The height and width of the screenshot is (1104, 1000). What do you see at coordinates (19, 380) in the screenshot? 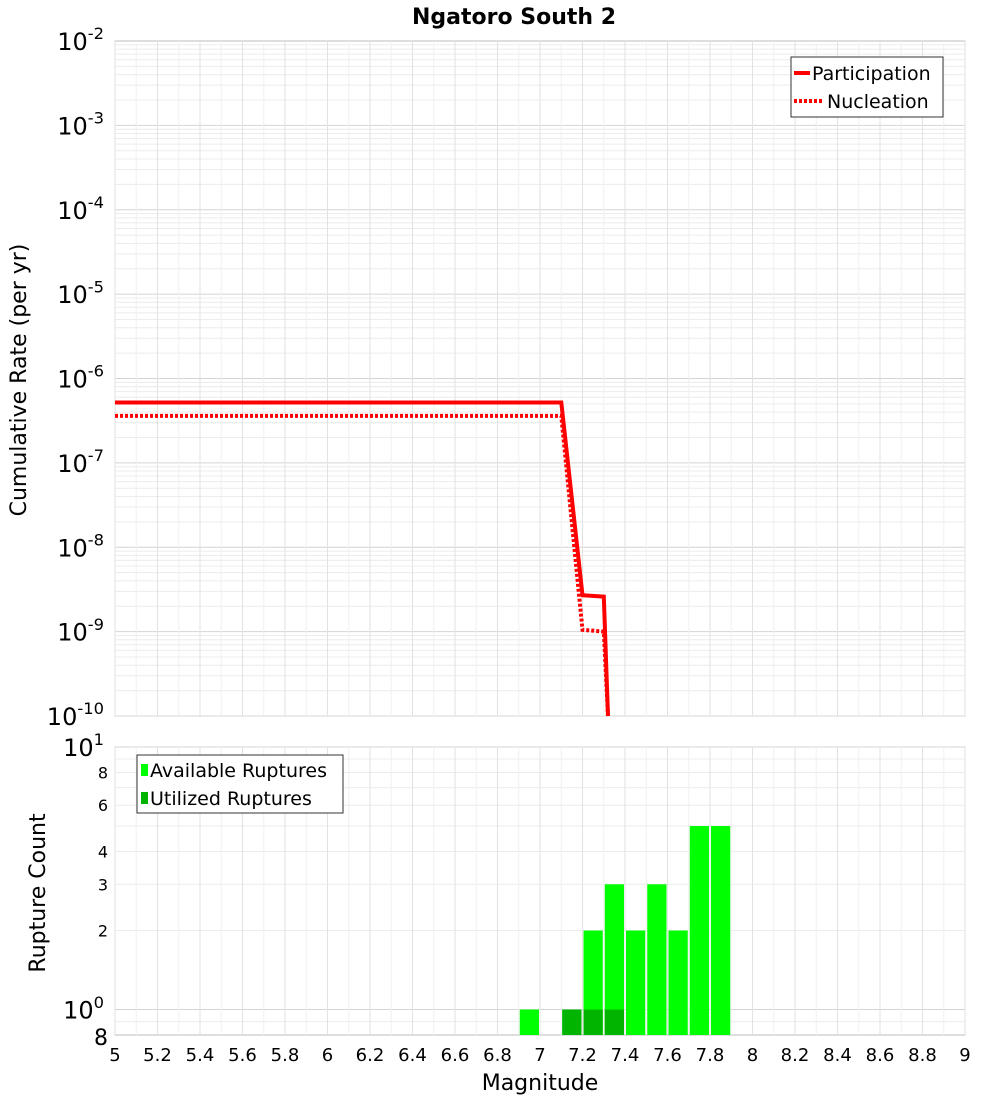
I see `rate-y-axis-label: Cumulative Rate (per yr)` at bounding box center [19, 380].